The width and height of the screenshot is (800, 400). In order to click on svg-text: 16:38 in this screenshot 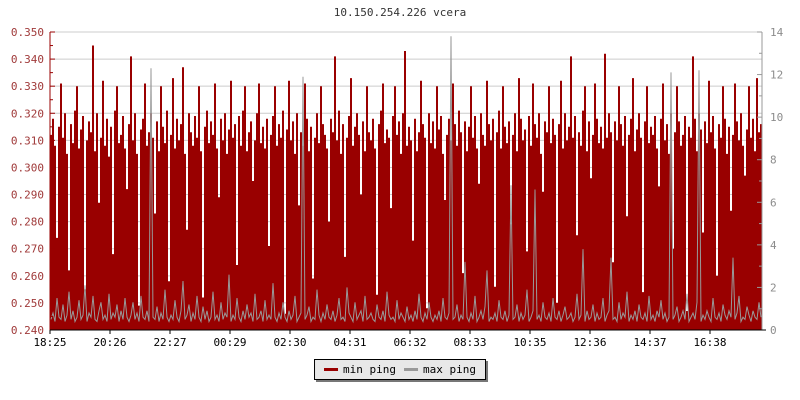, I will do `click(709, 342)`.